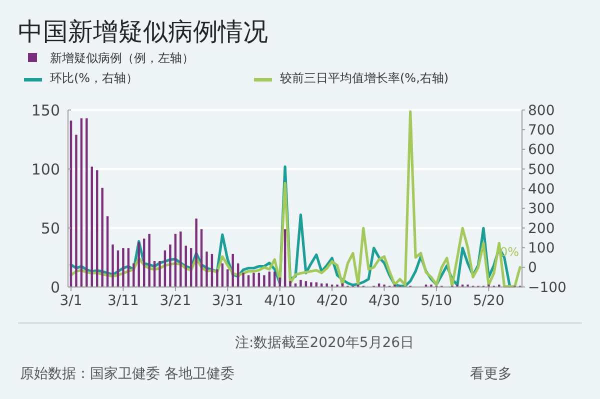 Image resolution: width=600 pixels, height=399 pixels. What do you see at coordinates (488, 301) in the screenshot?
I see `x-tick-label: 5/20` at bounding box center [488, 301].